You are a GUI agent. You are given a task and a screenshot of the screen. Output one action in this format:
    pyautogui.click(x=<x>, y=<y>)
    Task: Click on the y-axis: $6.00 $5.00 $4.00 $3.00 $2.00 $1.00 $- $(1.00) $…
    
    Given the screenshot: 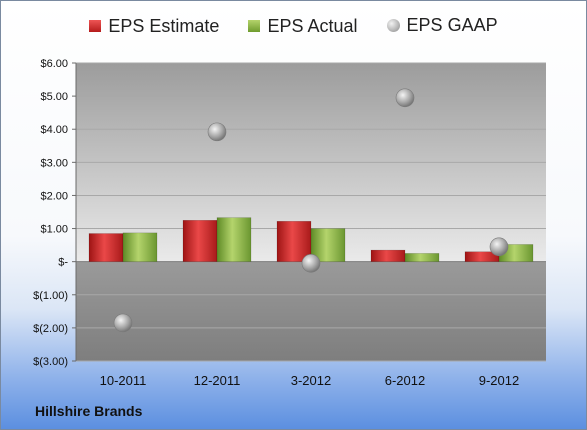 What is the action you would take?
    pyautogui.click(x=55, y=213)
    